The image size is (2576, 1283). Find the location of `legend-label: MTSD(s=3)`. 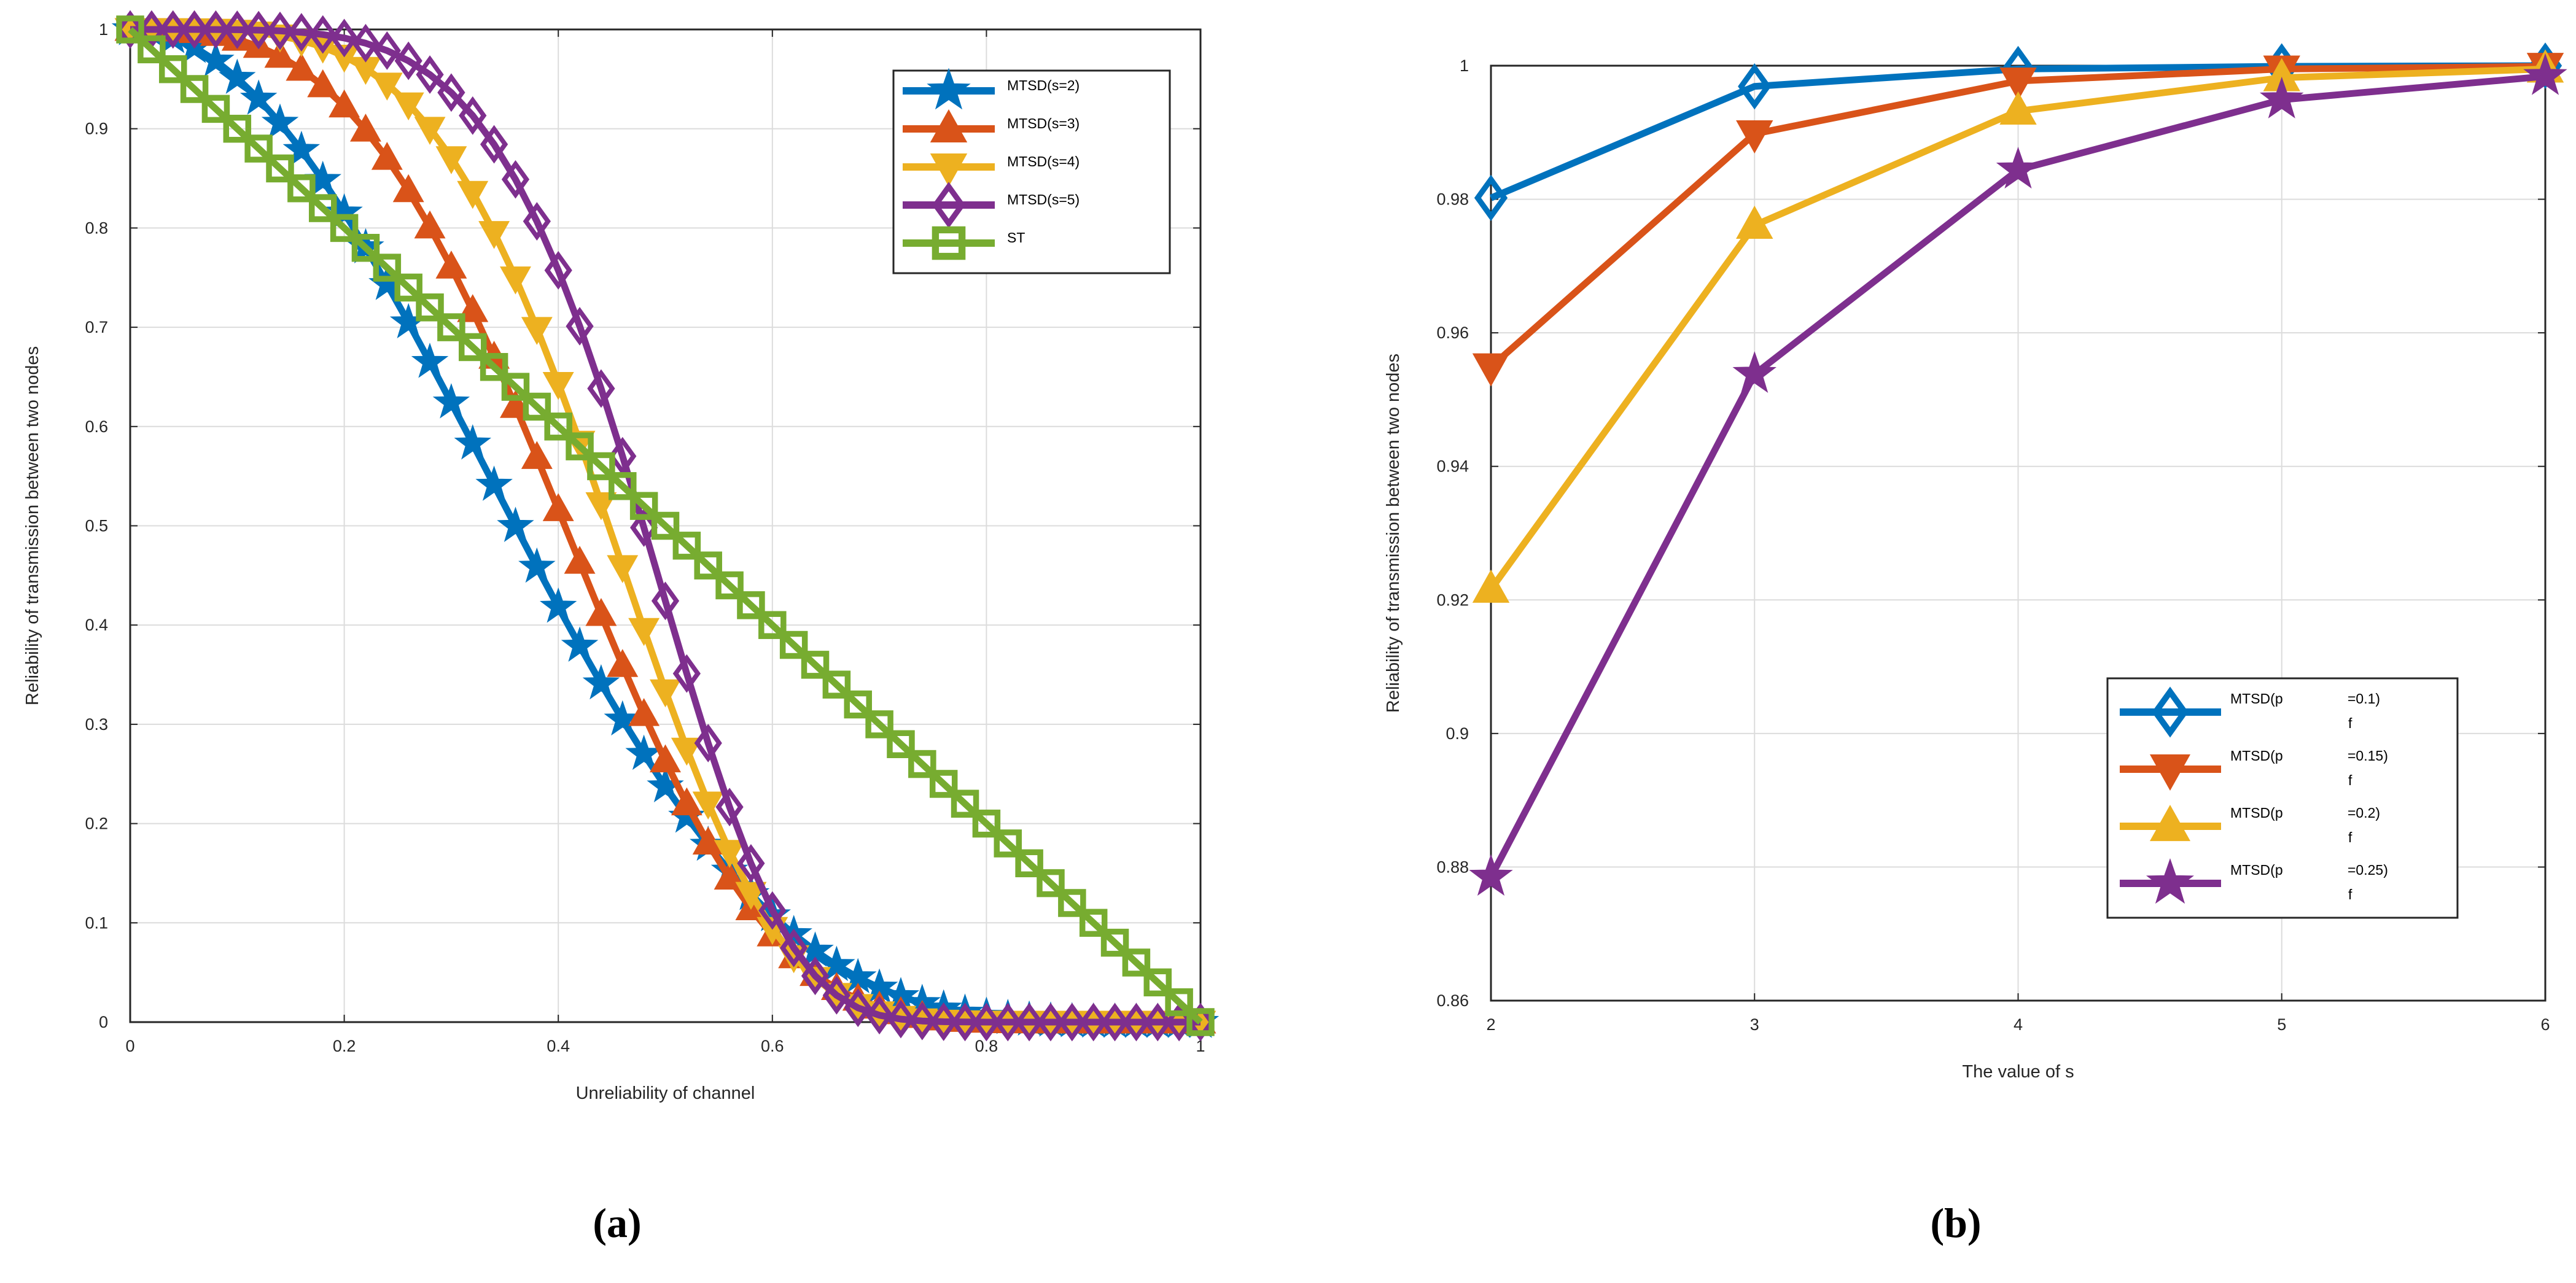

legend-label: MTSD(s=3) is located at coordinates (1043, 123).